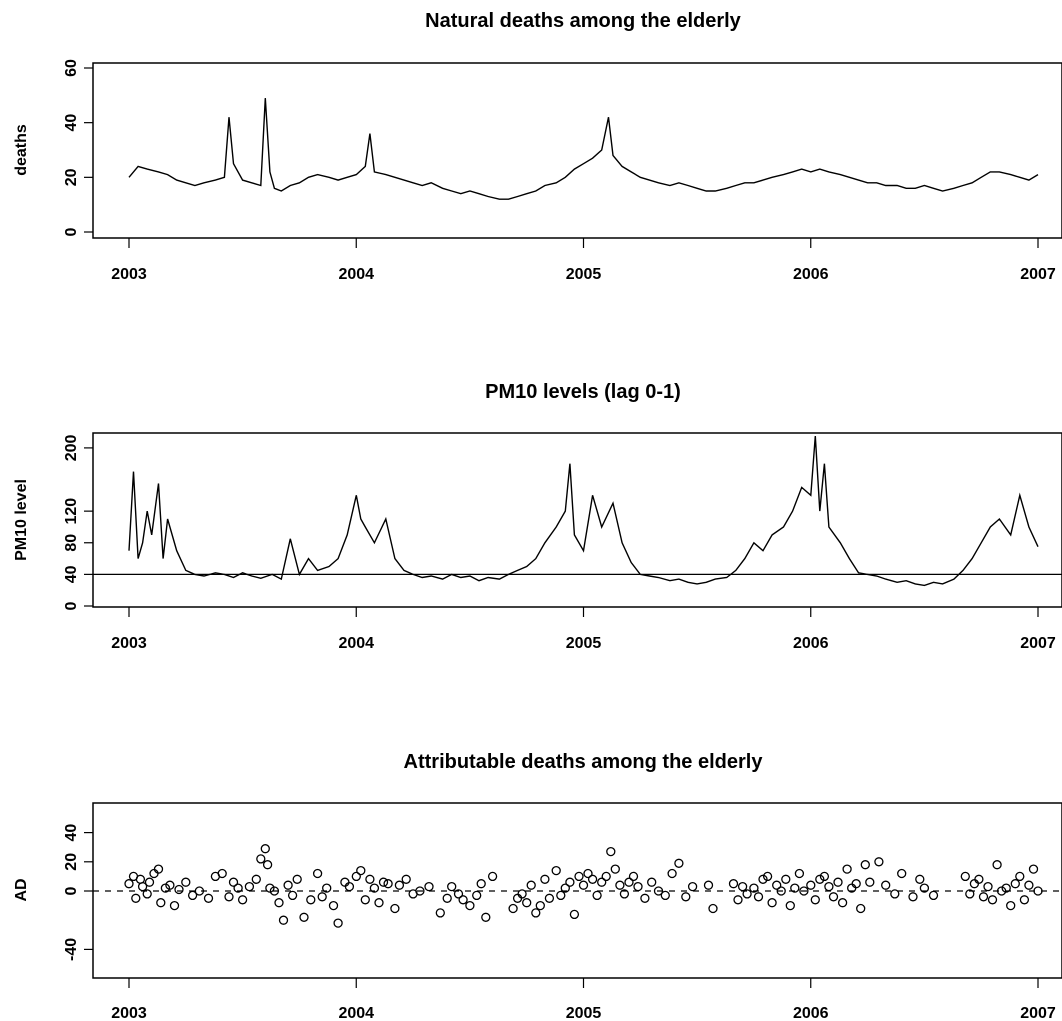  I want to click on y-axis-label-deaths: deaths, so click(21, 150).